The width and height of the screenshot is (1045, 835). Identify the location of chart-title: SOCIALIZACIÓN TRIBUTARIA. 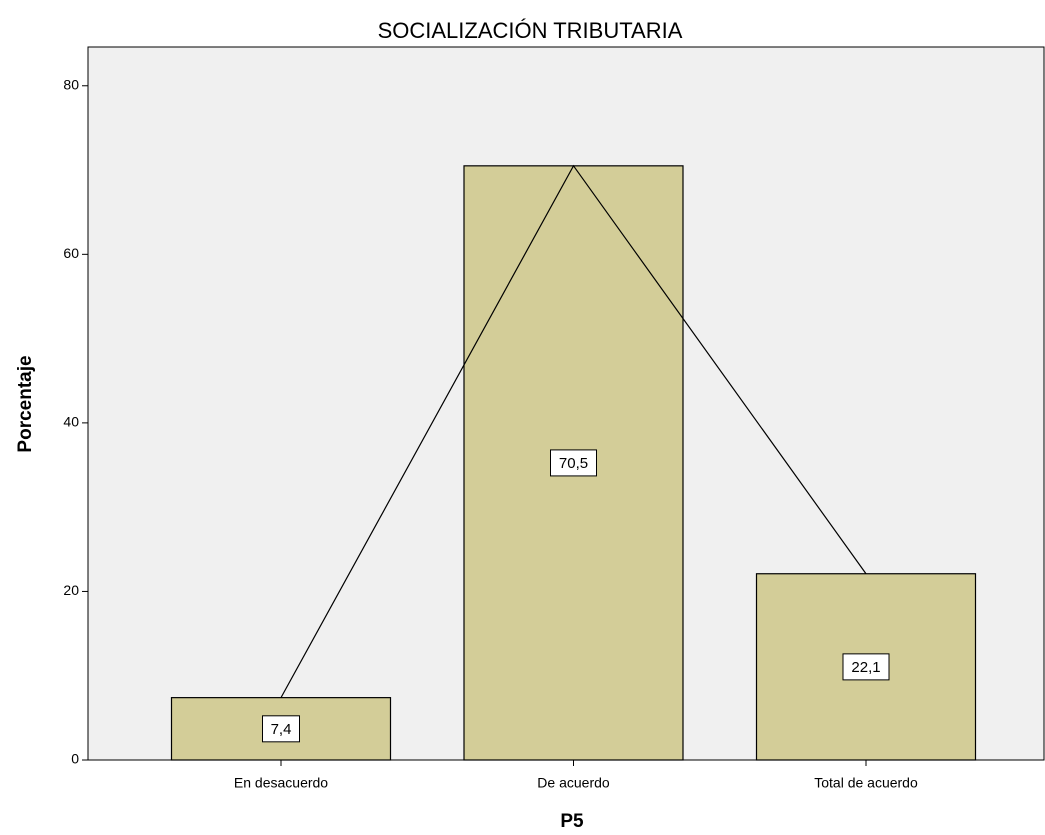
(530, 30).